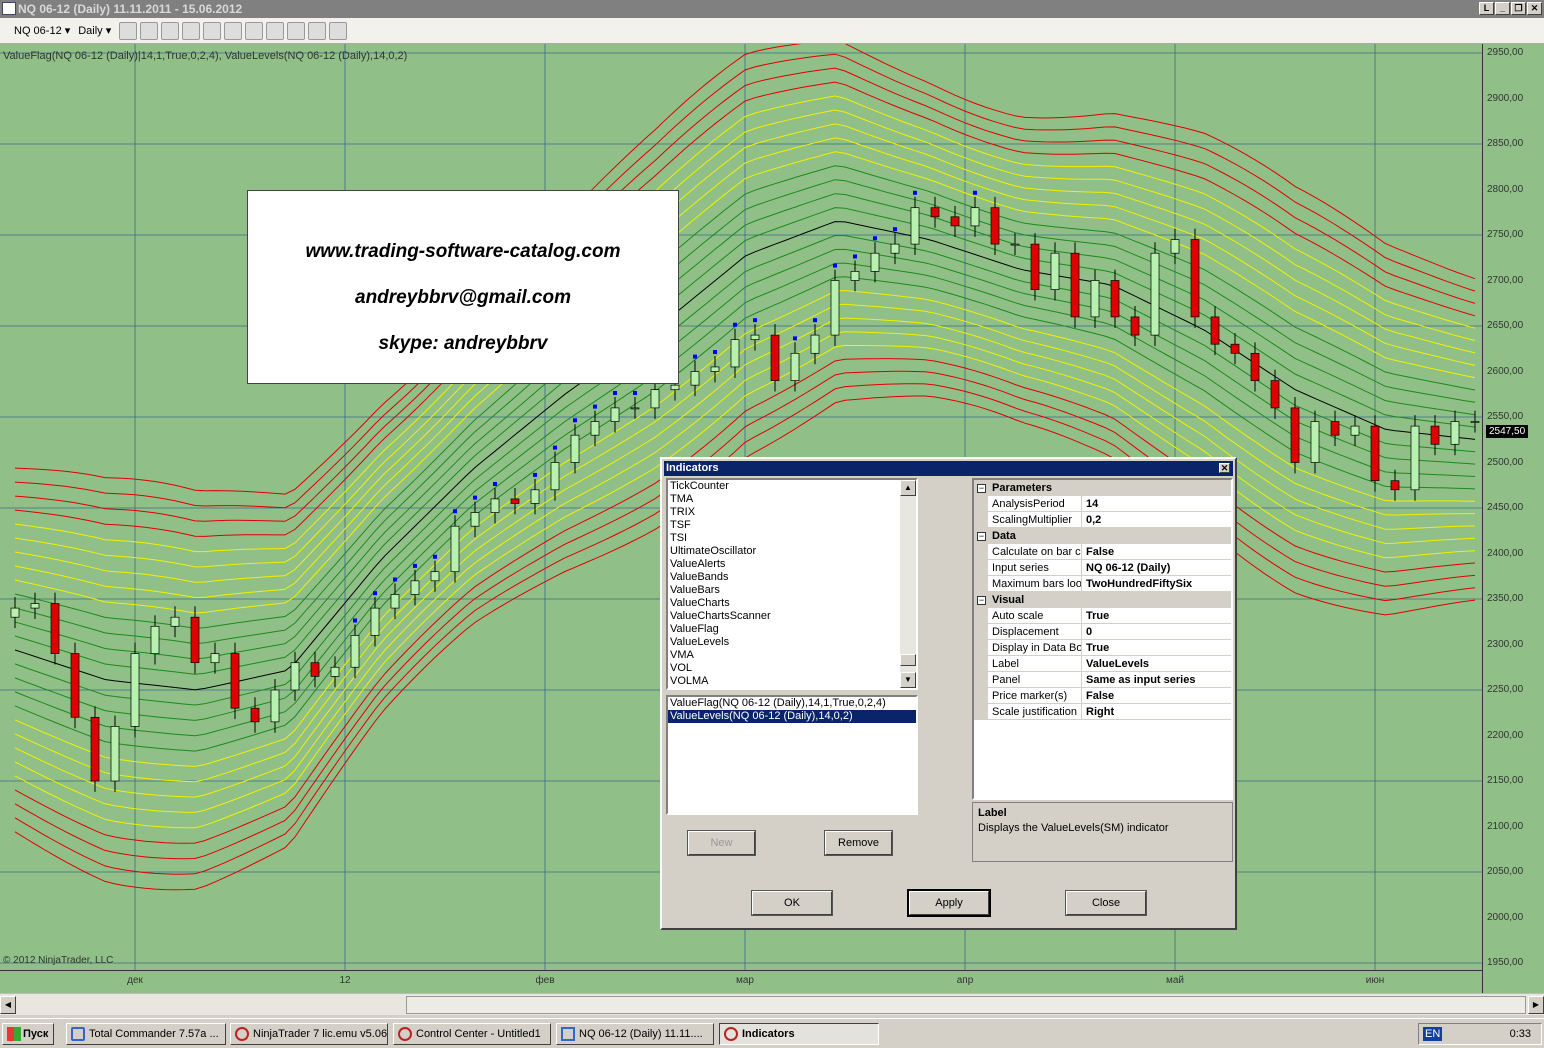 The image size is (1544, 1048). I want to click on property-value: TwoHundredFiftySix, so click(1139, 584).